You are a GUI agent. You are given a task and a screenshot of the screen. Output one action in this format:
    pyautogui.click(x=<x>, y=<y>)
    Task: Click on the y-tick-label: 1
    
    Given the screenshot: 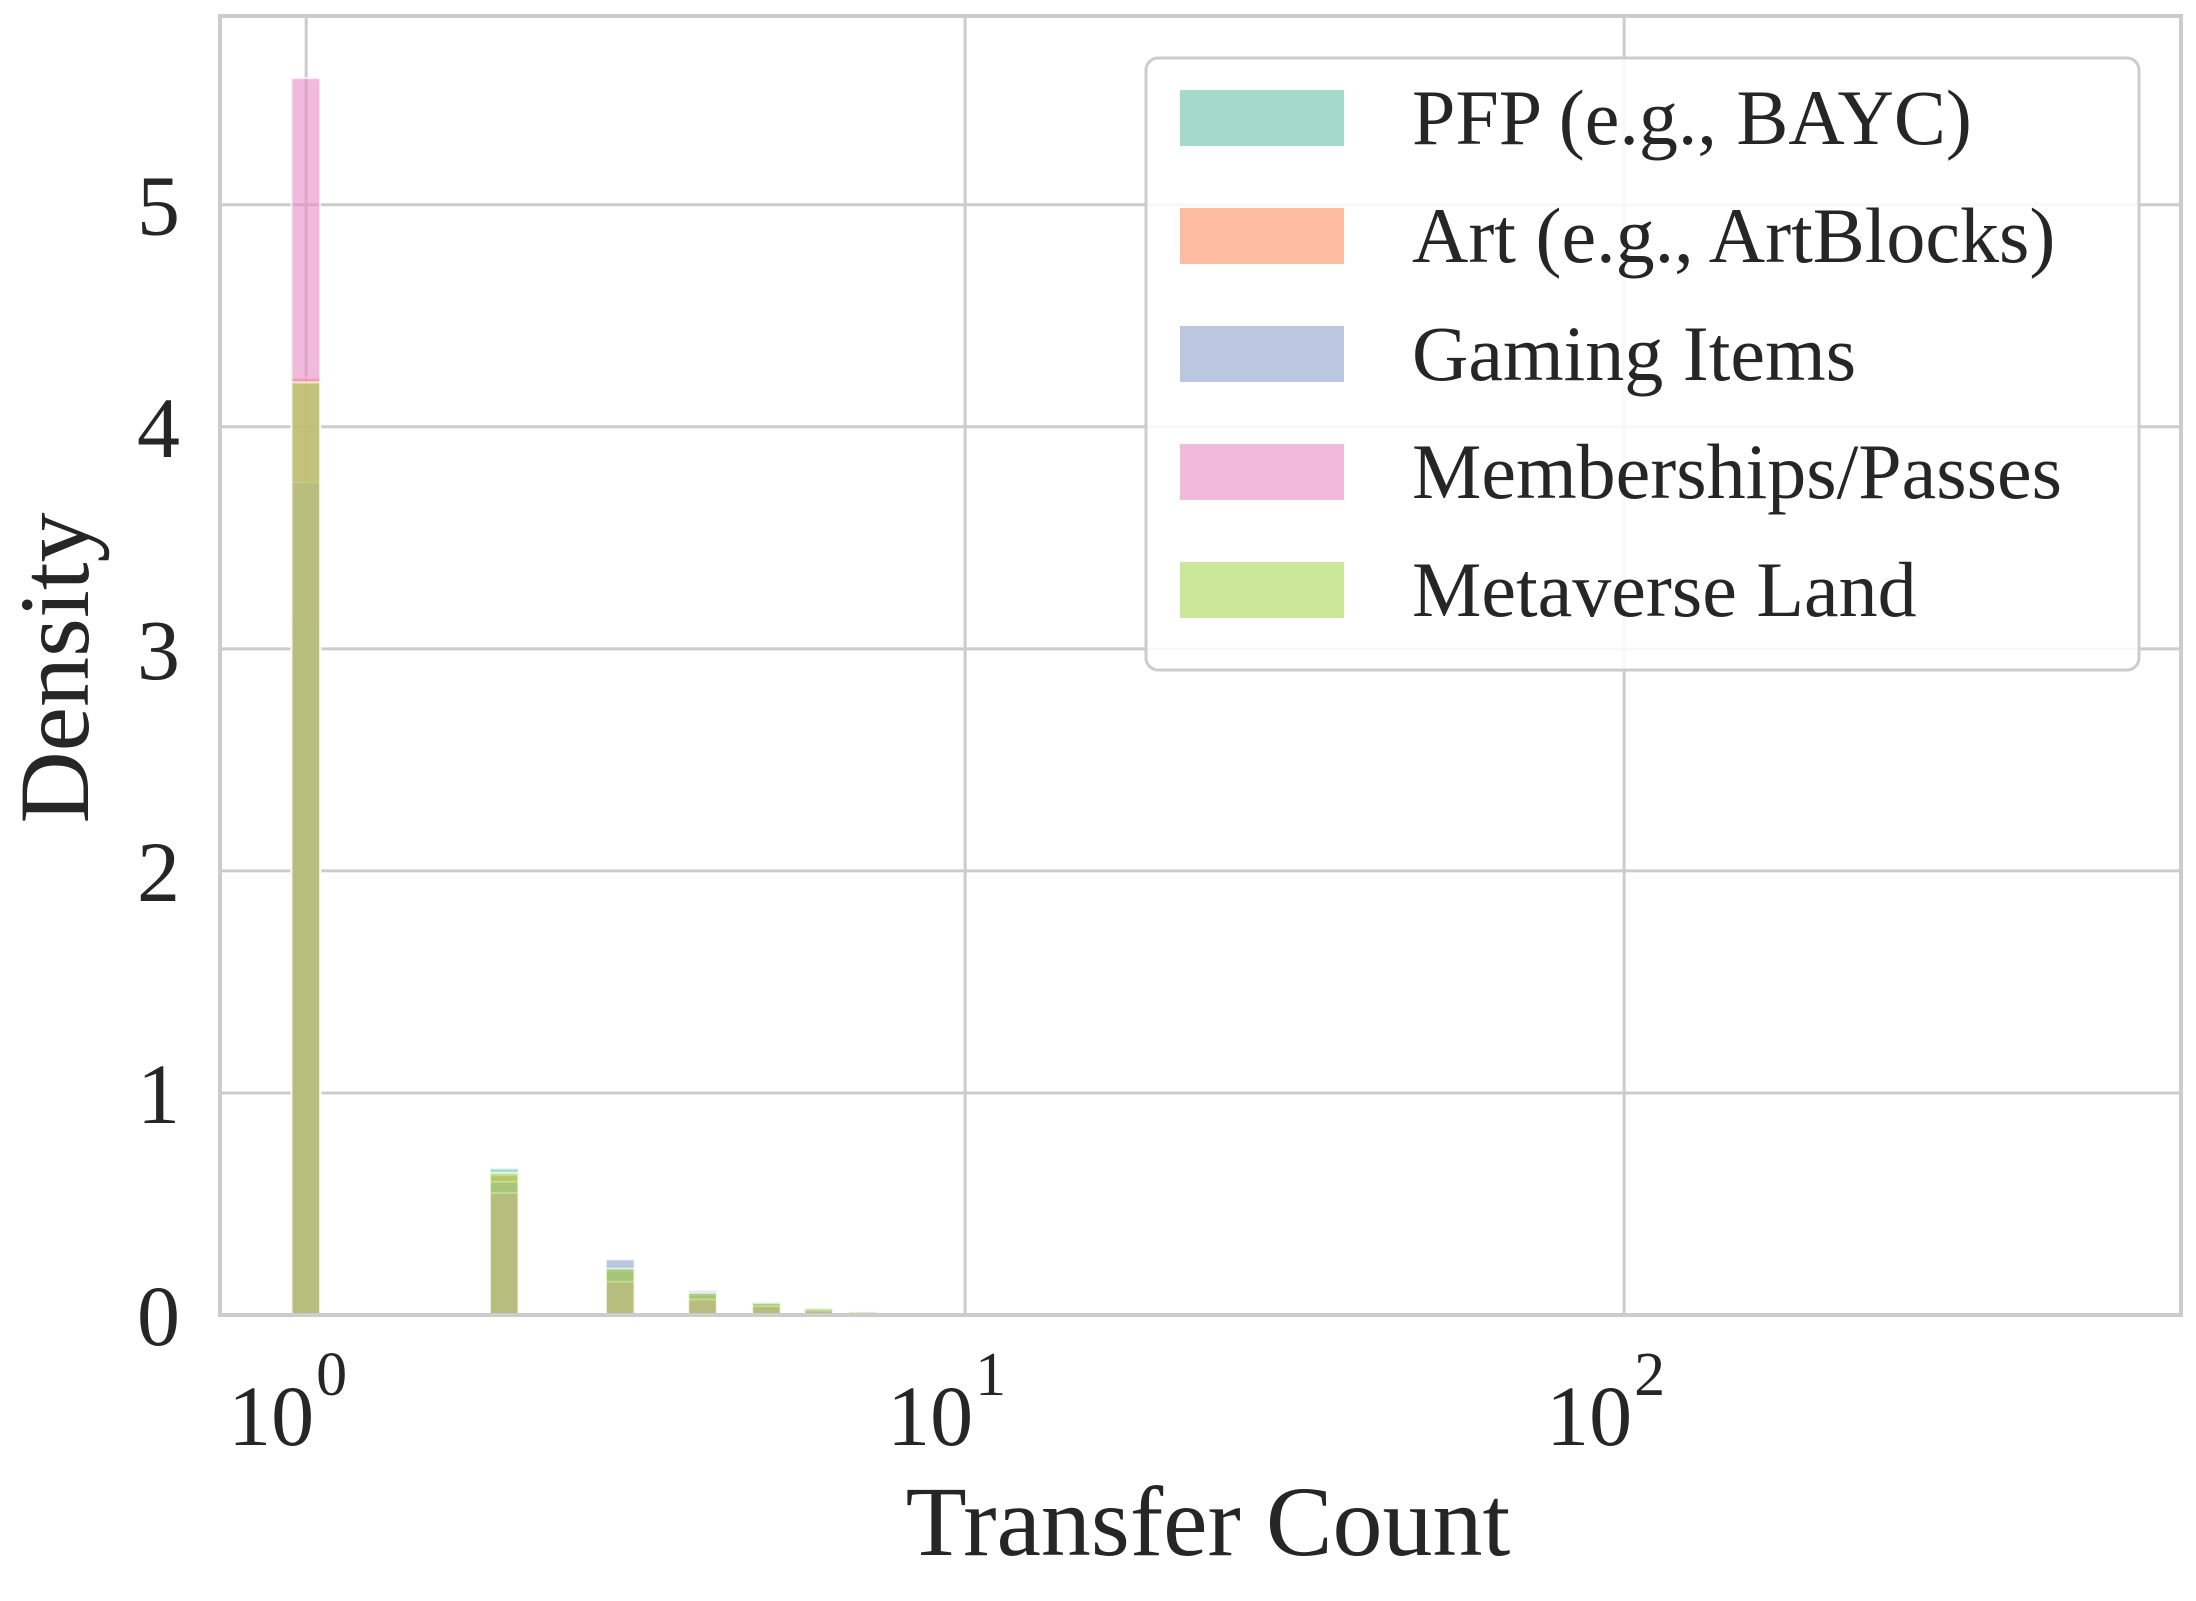 What is the action you would take?
    pyautogui.click(x=158, y=1094)
    